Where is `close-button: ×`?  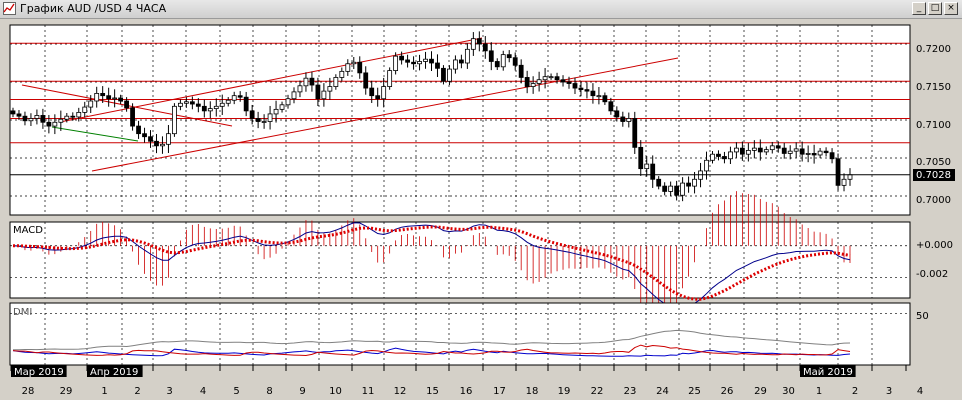
close-button: × is located at coordinates (951, 8).